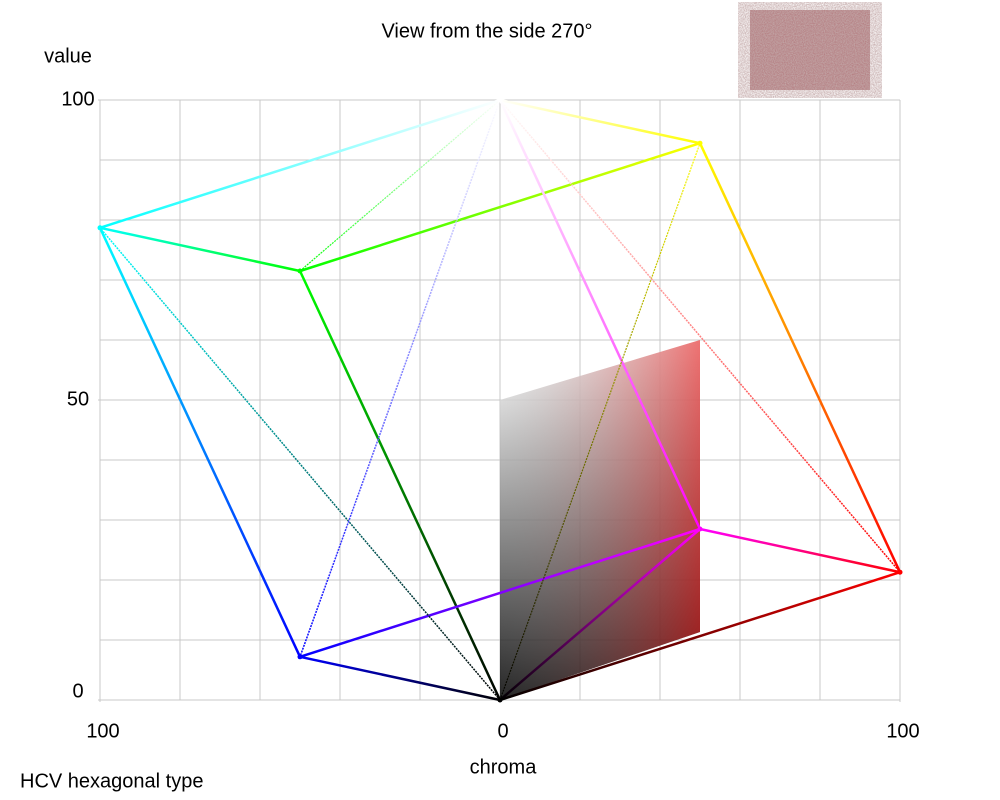  What do you see at coordinates (810, 50) in the screenshot?
I see `sample-swatch-noise` at bounding box center [810, 50].